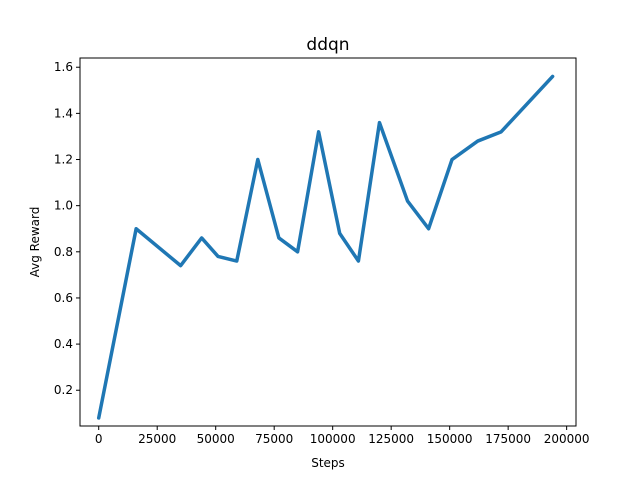 The width and height of the screenshot is (640, 480). What do you see at coordinates (328, 463) in the screenshot?
I see `x-axis-label: Steps` at bounding box center [328, 463].